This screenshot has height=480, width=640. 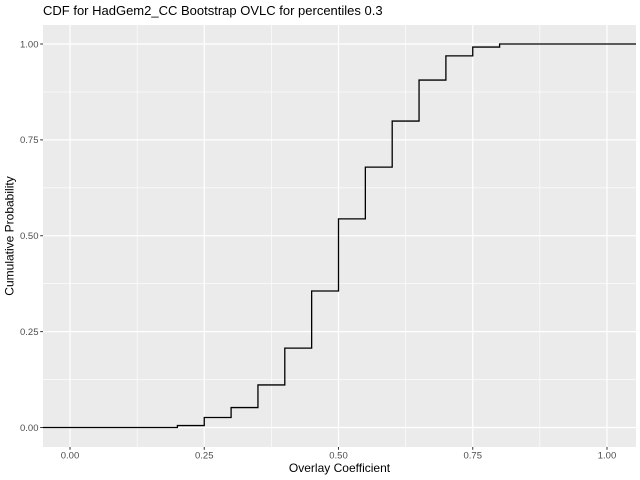 I want to click on y-tick-label: 0.50, so click(x=29, y=236).